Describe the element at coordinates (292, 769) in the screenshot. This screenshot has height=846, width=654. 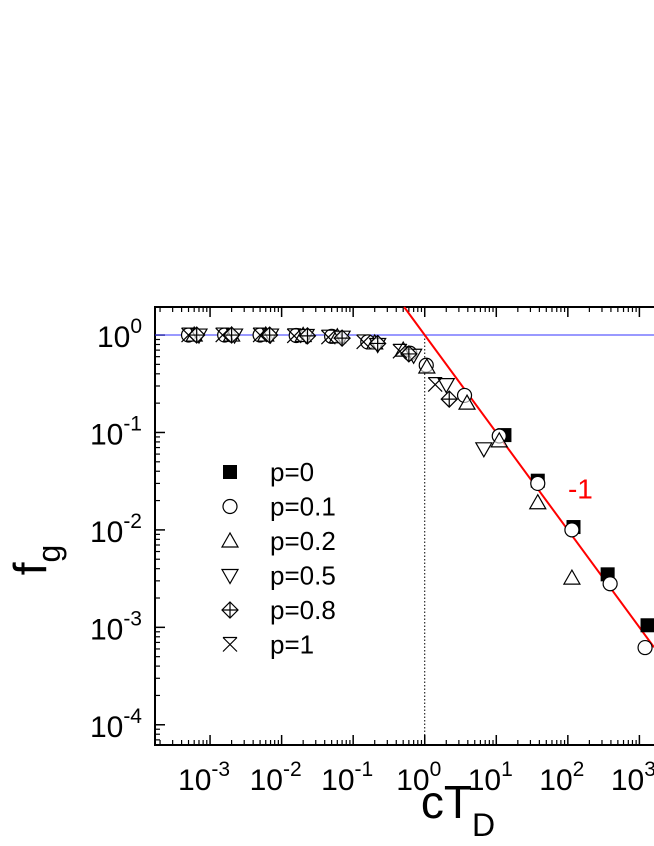
I see `x-tick-exponent: -2` at that location.